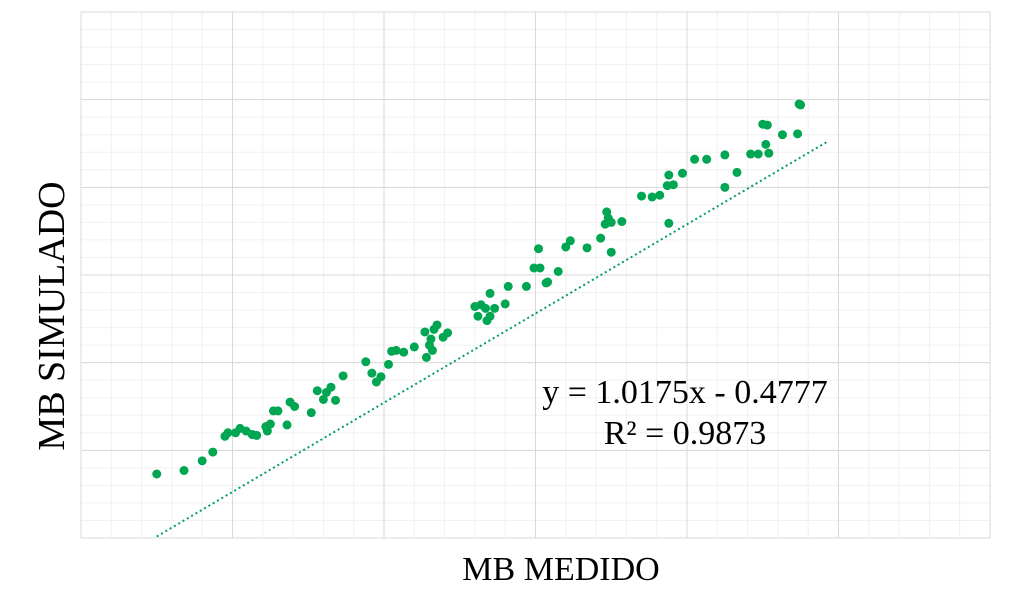  What do you see at coordinates (560, 569) in the screenshot?
I see `x-axis-label: MB MEDIDO` at bounding box center [560, 569].